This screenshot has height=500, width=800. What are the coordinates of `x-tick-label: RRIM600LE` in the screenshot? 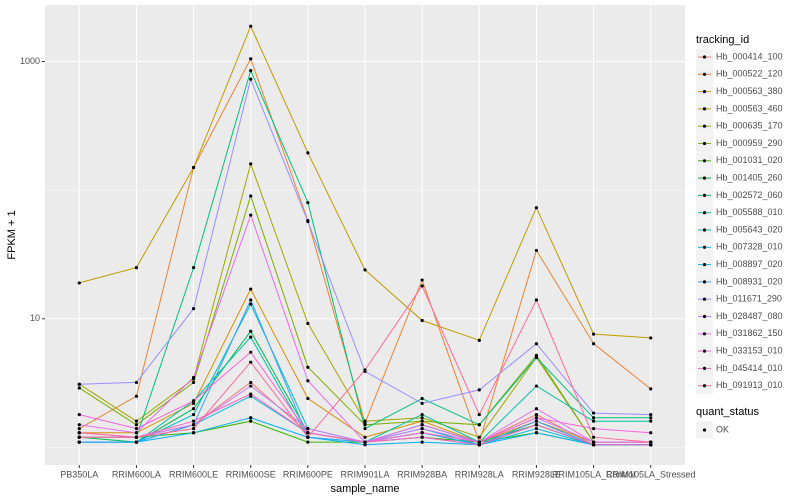 It's located at (193, 474).